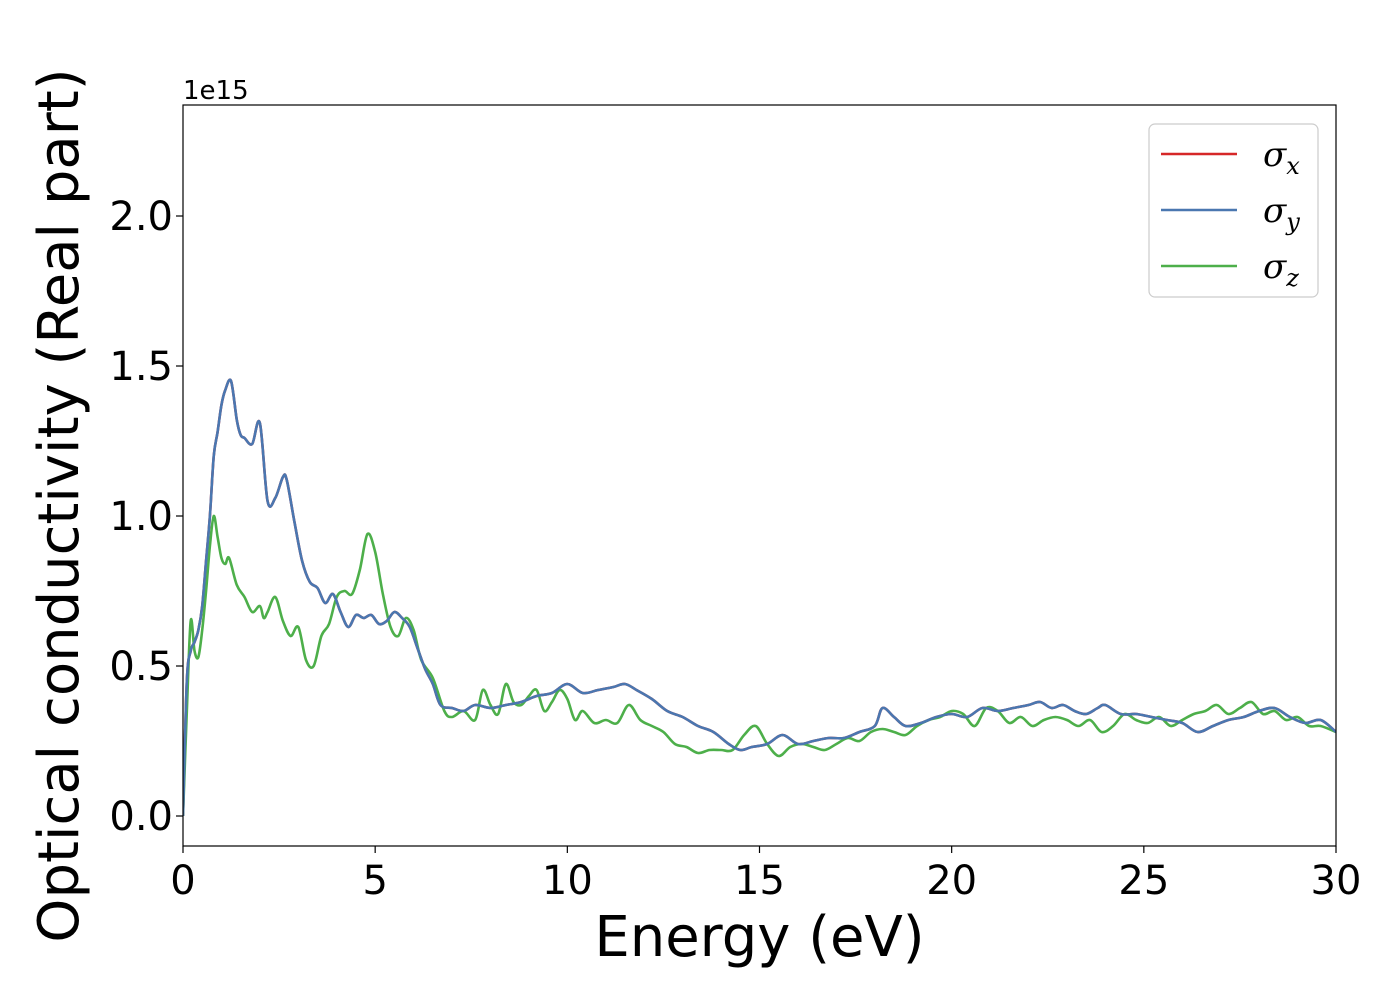  What do you see at coordinates (759, 881) in the screenshot?
I see `x-tick-label: 15` at bounding box center [759, 881].